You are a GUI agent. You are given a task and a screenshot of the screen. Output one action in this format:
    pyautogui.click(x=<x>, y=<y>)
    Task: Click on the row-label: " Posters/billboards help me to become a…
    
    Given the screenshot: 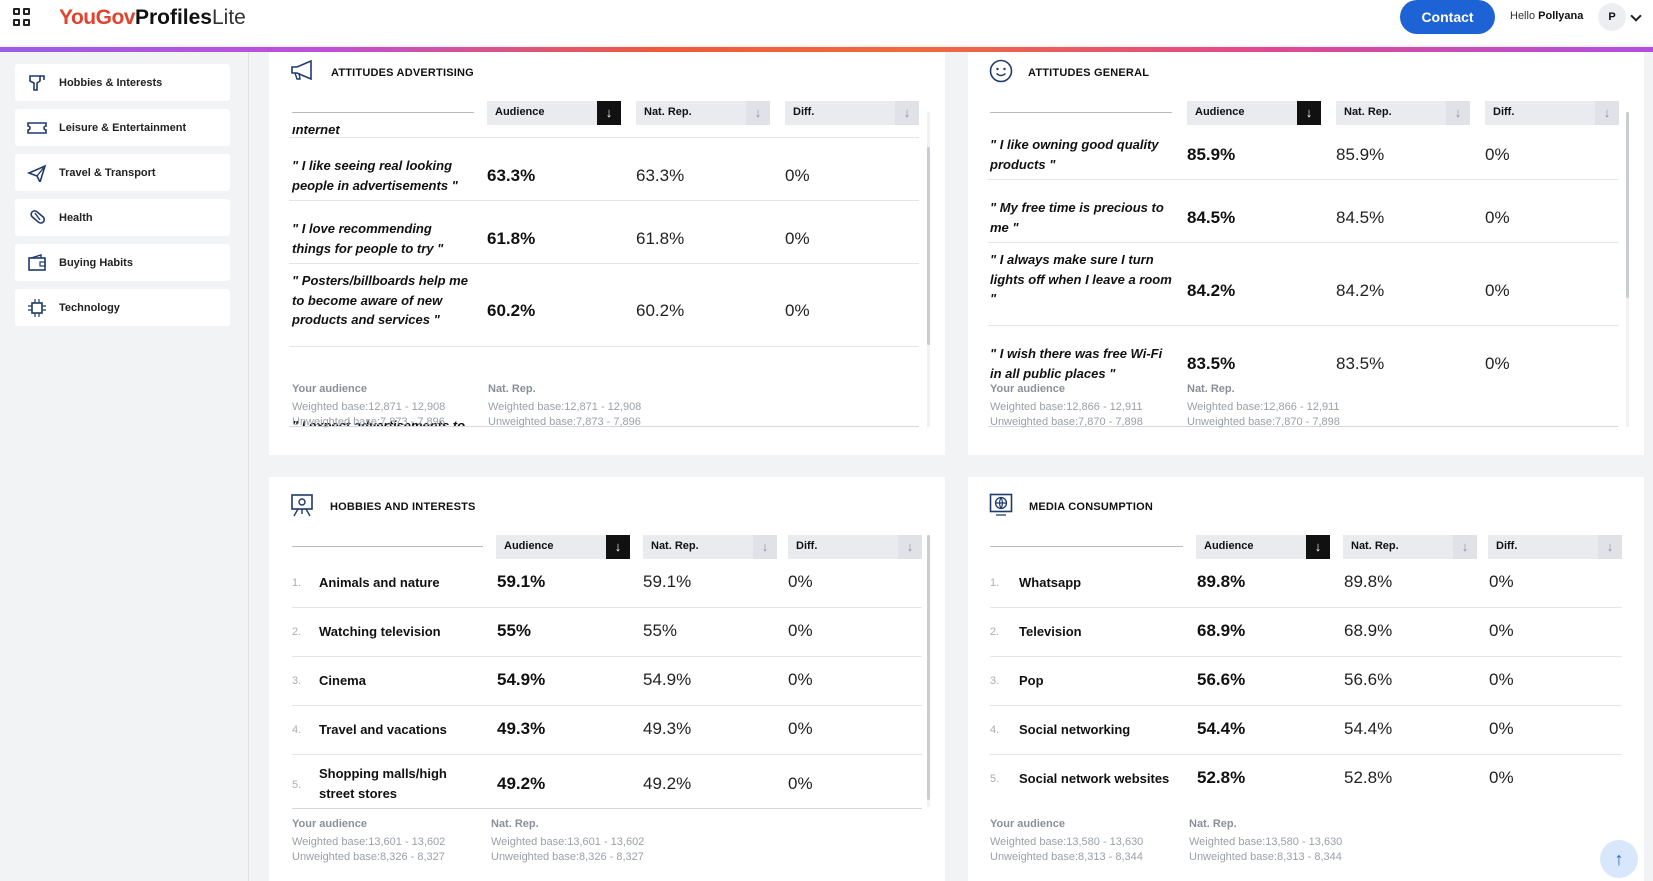 What is the action you would take?
    pyautogui.click(x=380, y=300)
    